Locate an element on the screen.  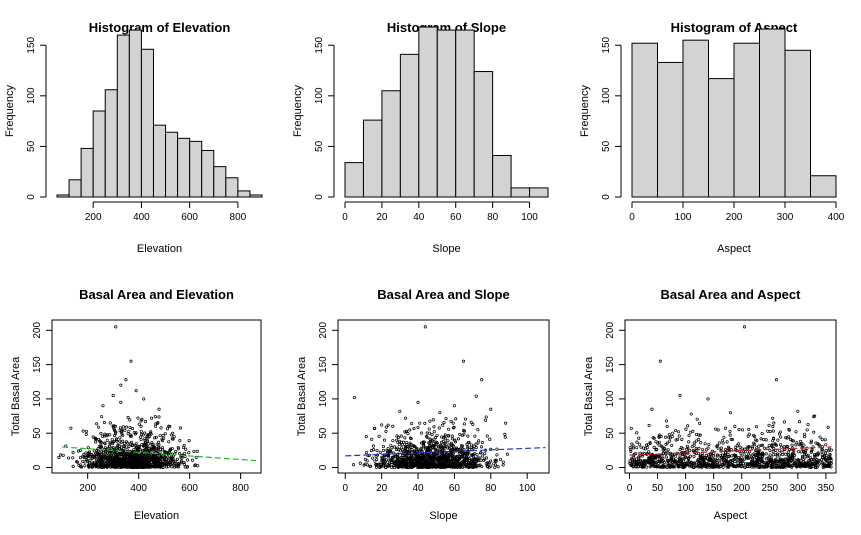
trend-line is located at coordinates (730, 451).